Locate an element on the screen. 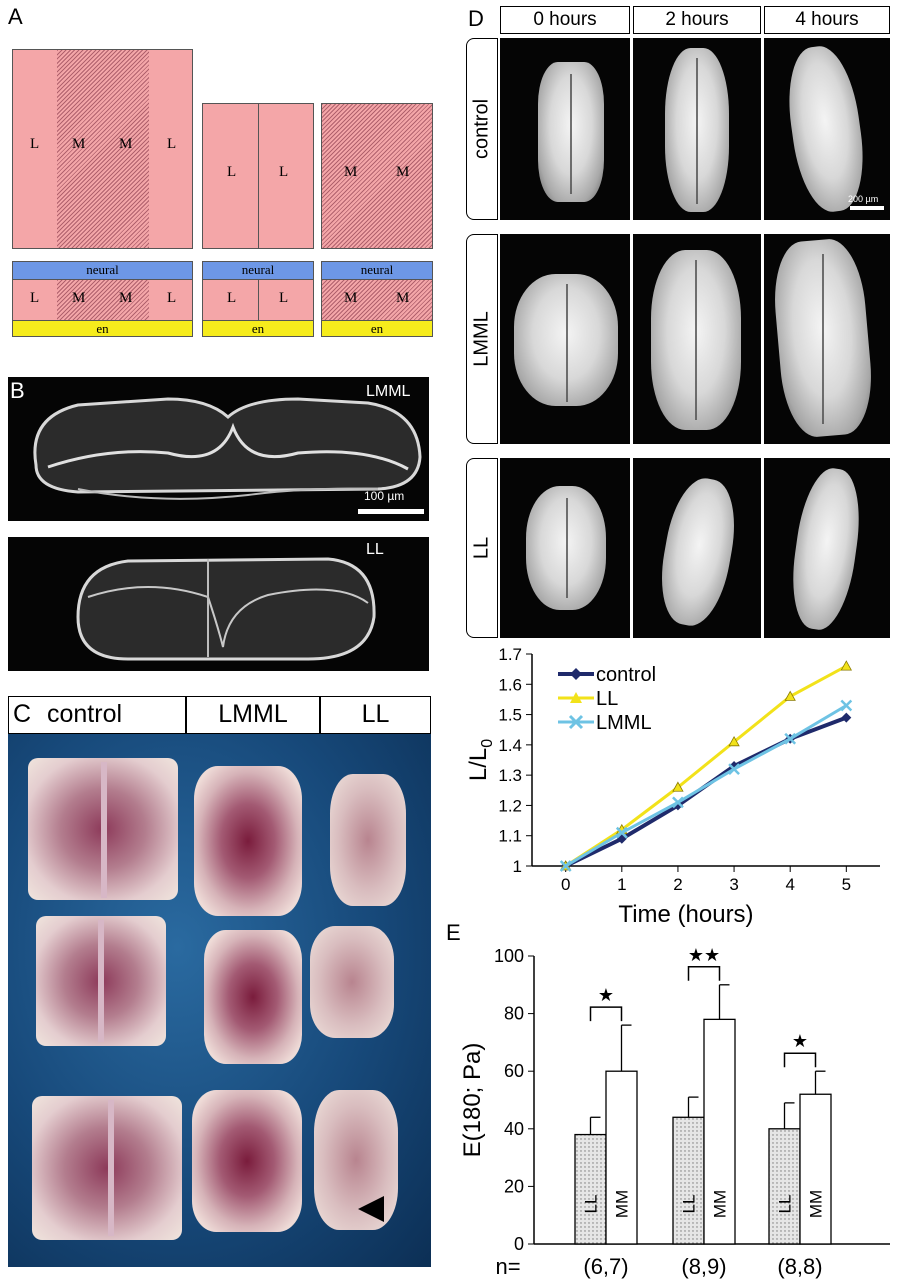 Image resolution: width=903 pixels, height=1280 pixels. y-tick-label: 60 is located at coordinates (514, 1071).